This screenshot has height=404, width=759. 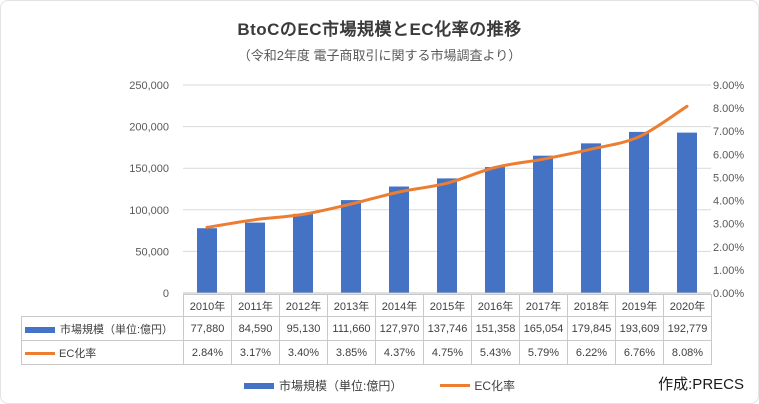 I want to click on right-axis-tick-label: 8.00%, so click(x=728, y=109).